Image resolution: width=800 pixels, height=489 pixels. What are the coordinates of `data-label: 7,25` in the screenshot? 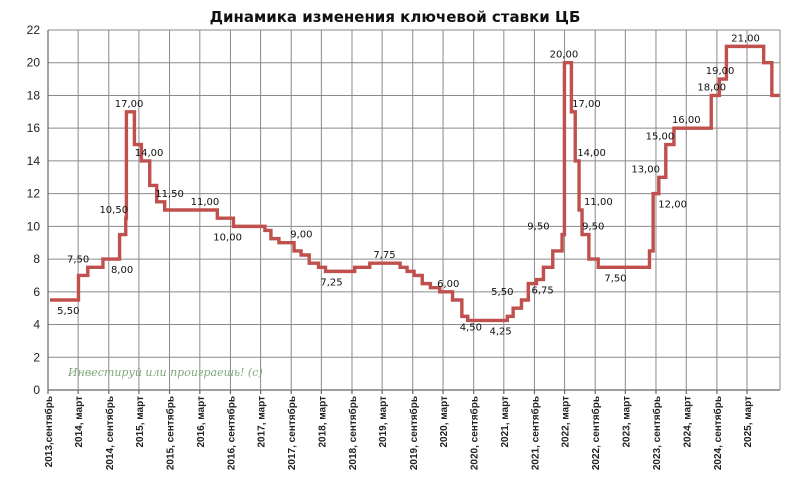 It's located at (331, 282).